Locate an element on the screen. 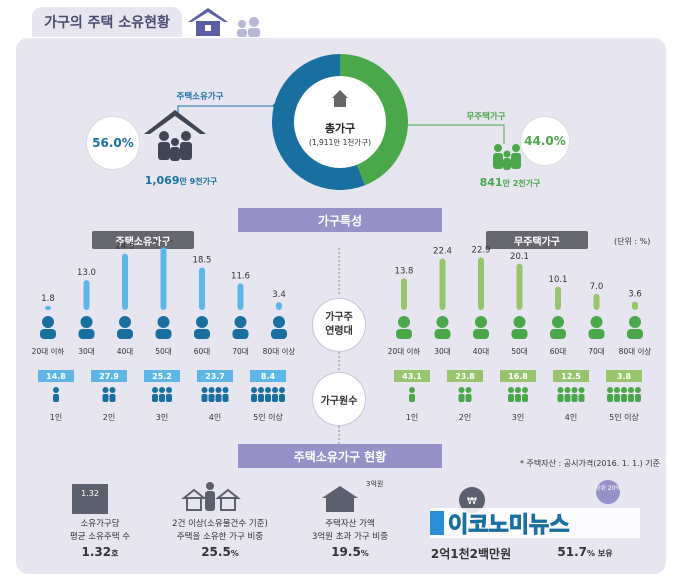 This screenshot has width=680, height=582. stat-asset-over-label: 주택자산 가액 3억원 초과 가구 비중 is located at coordinates (350, 530).